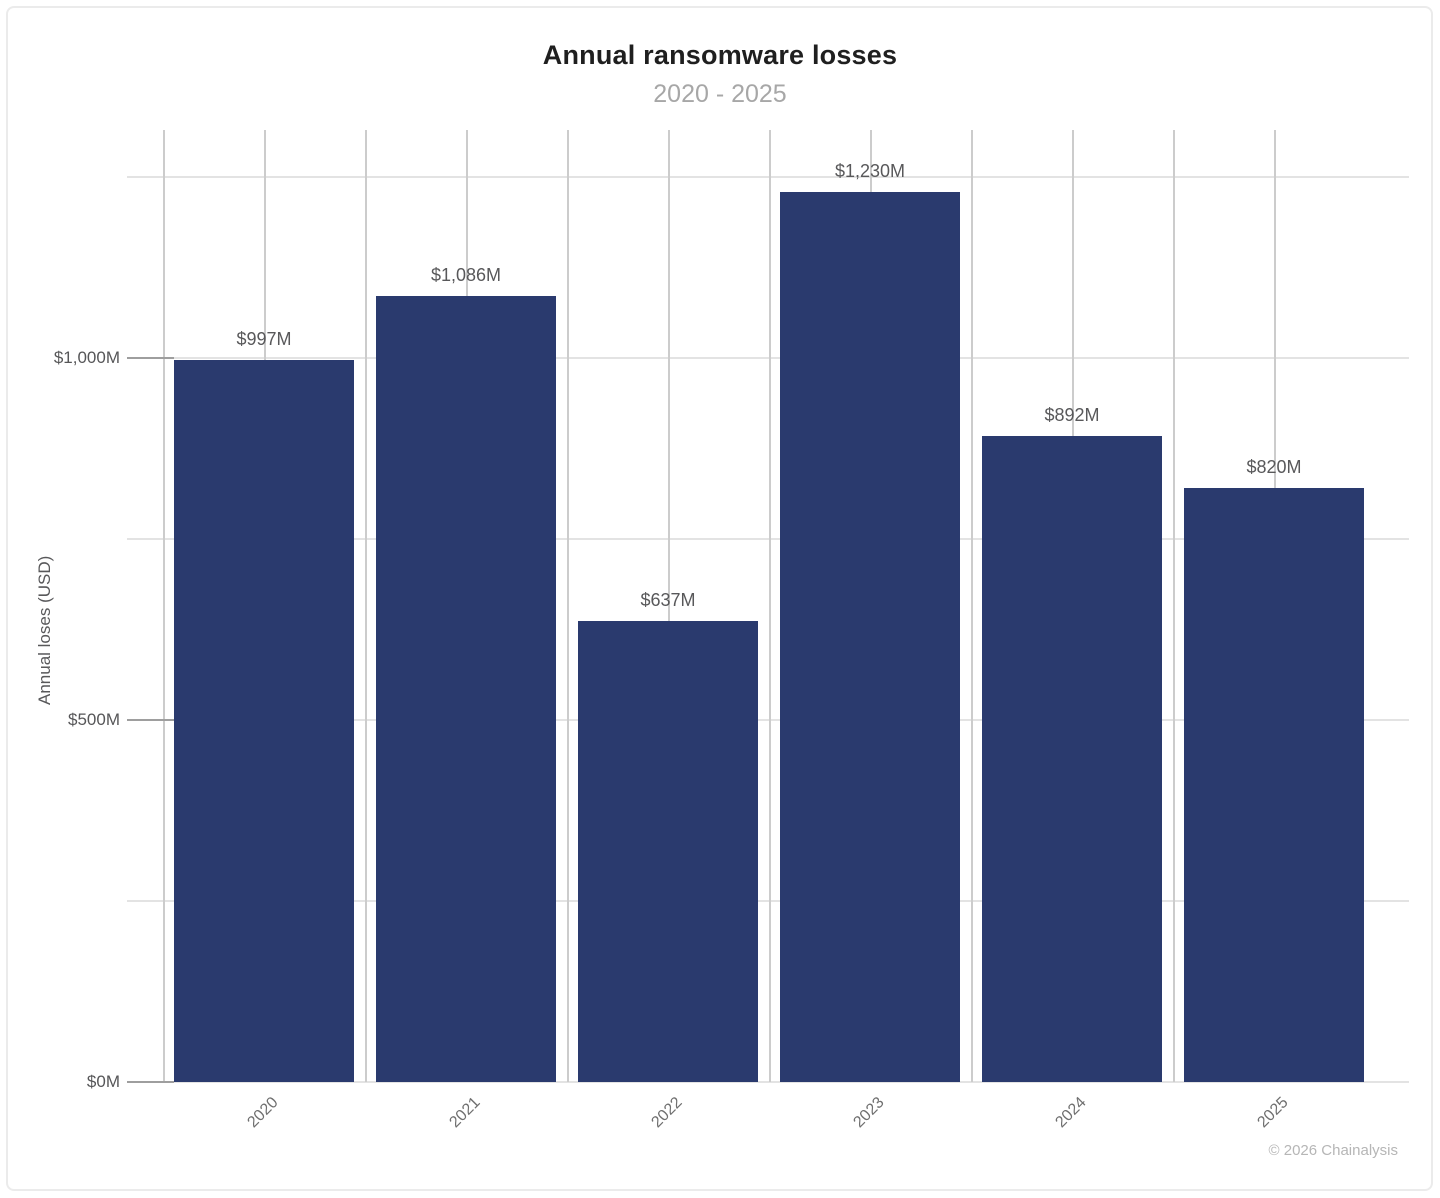 The height and width of the screenshot is (1198, 1440). I want to click on source-note: © 2026 Chainalysis, so click(1333, 1150).